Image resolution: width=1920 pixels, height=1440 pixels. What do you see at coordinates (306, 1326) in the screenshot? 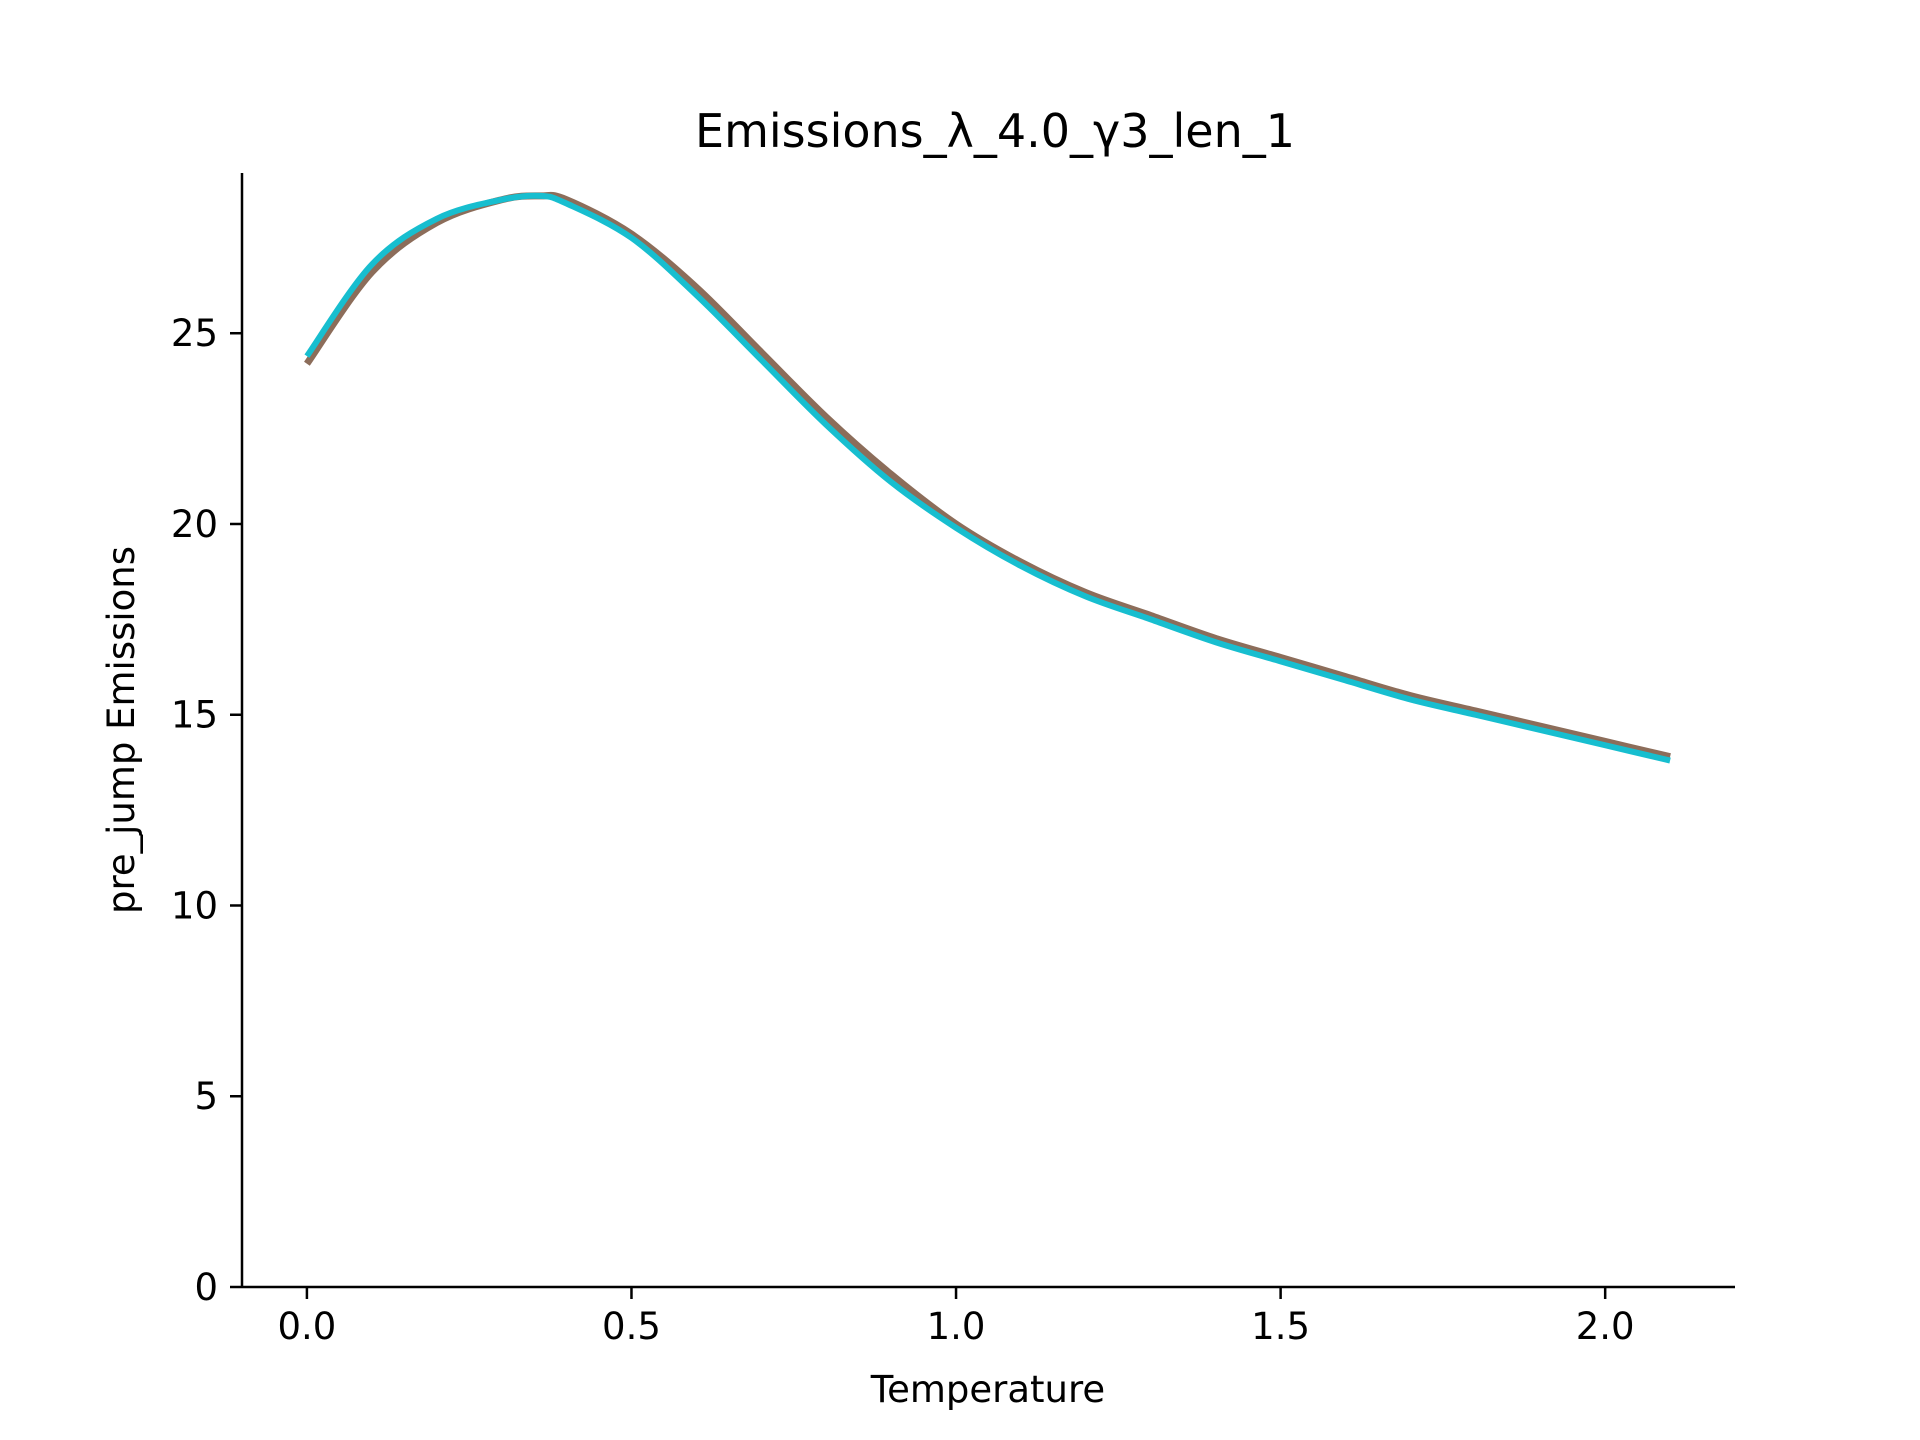
I see `x-tick-label: 0.0` at bounding box center [306, 1326].